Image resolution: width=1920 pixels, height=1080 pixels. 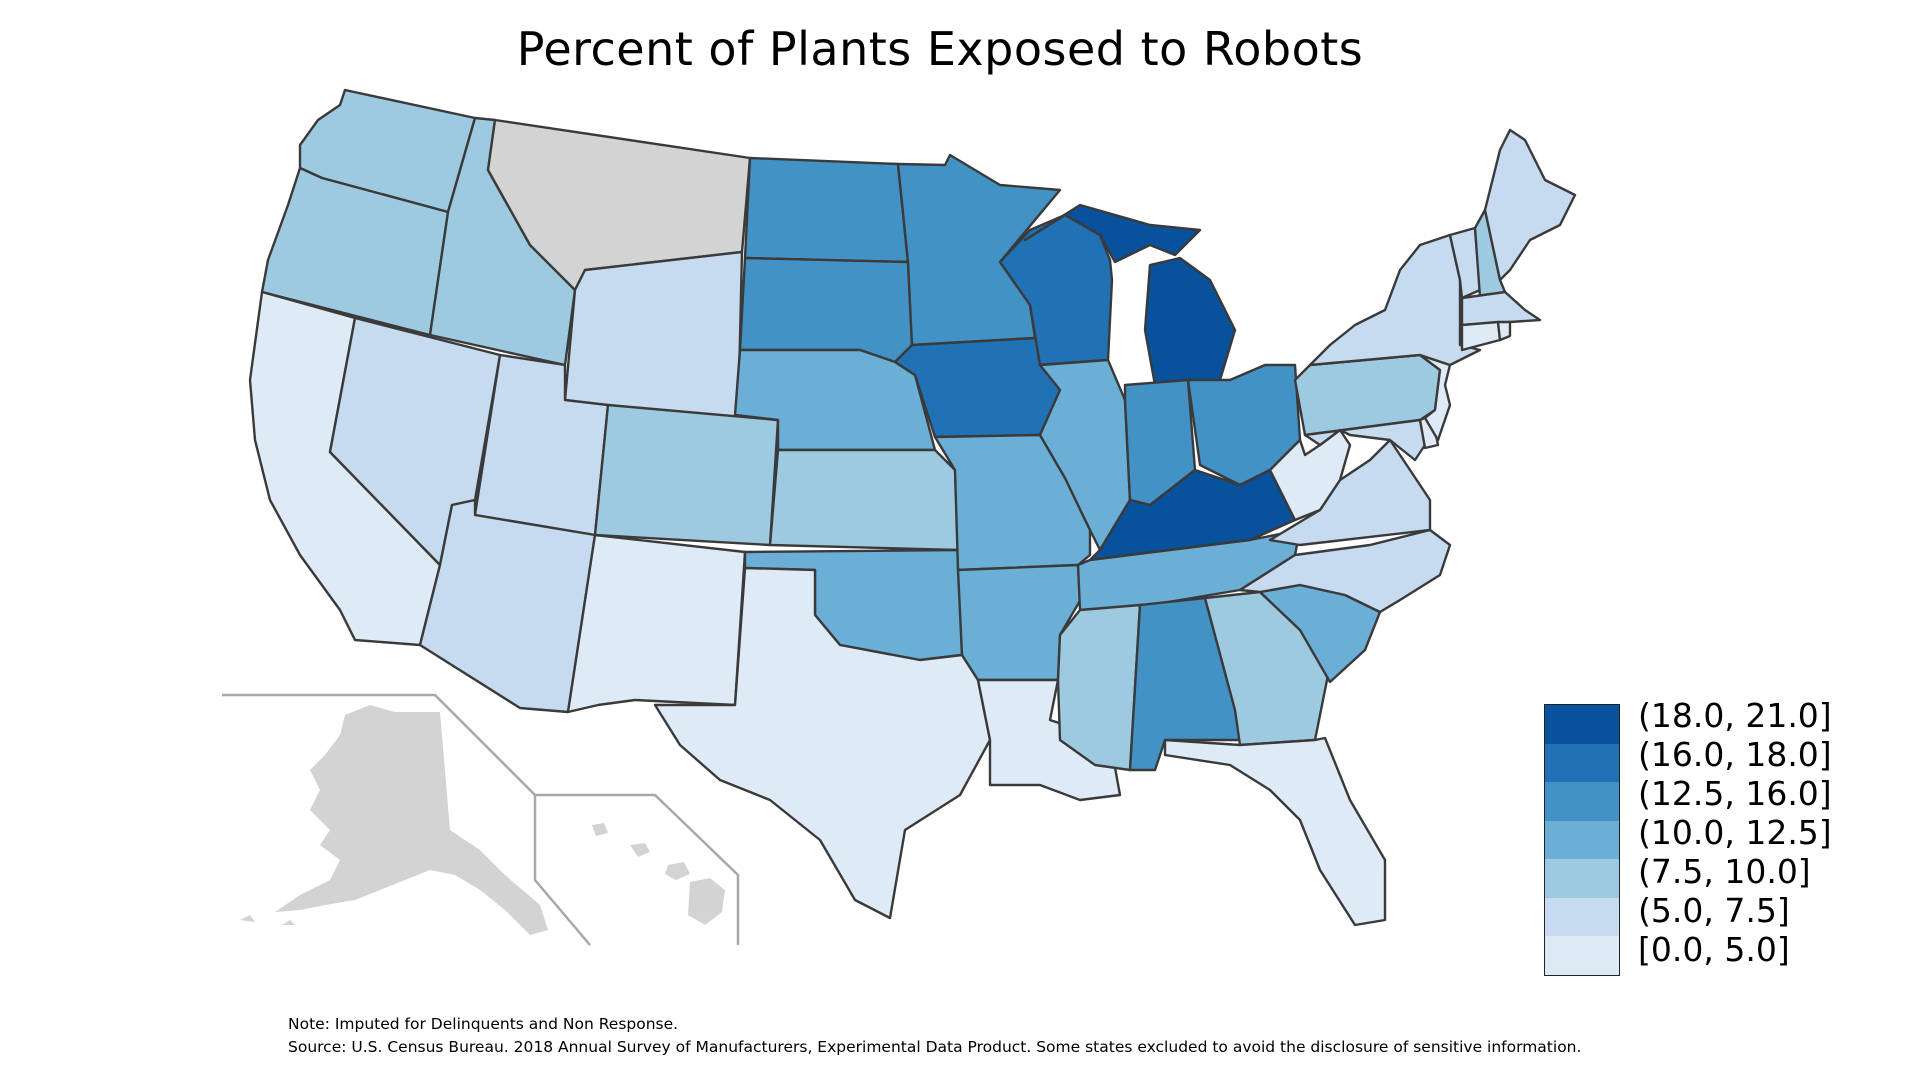 I want to click on state-HI-kauai, so click(x=600, y=829).